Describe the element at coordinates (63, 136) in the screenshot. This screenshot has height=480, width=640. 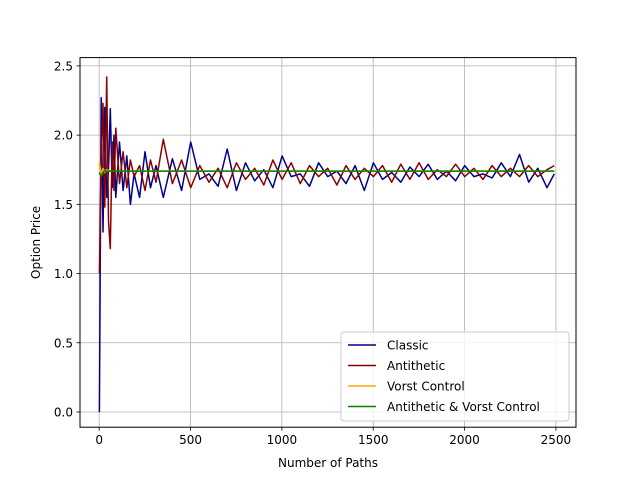
I see `y-tick-label: 2.0` at that location.